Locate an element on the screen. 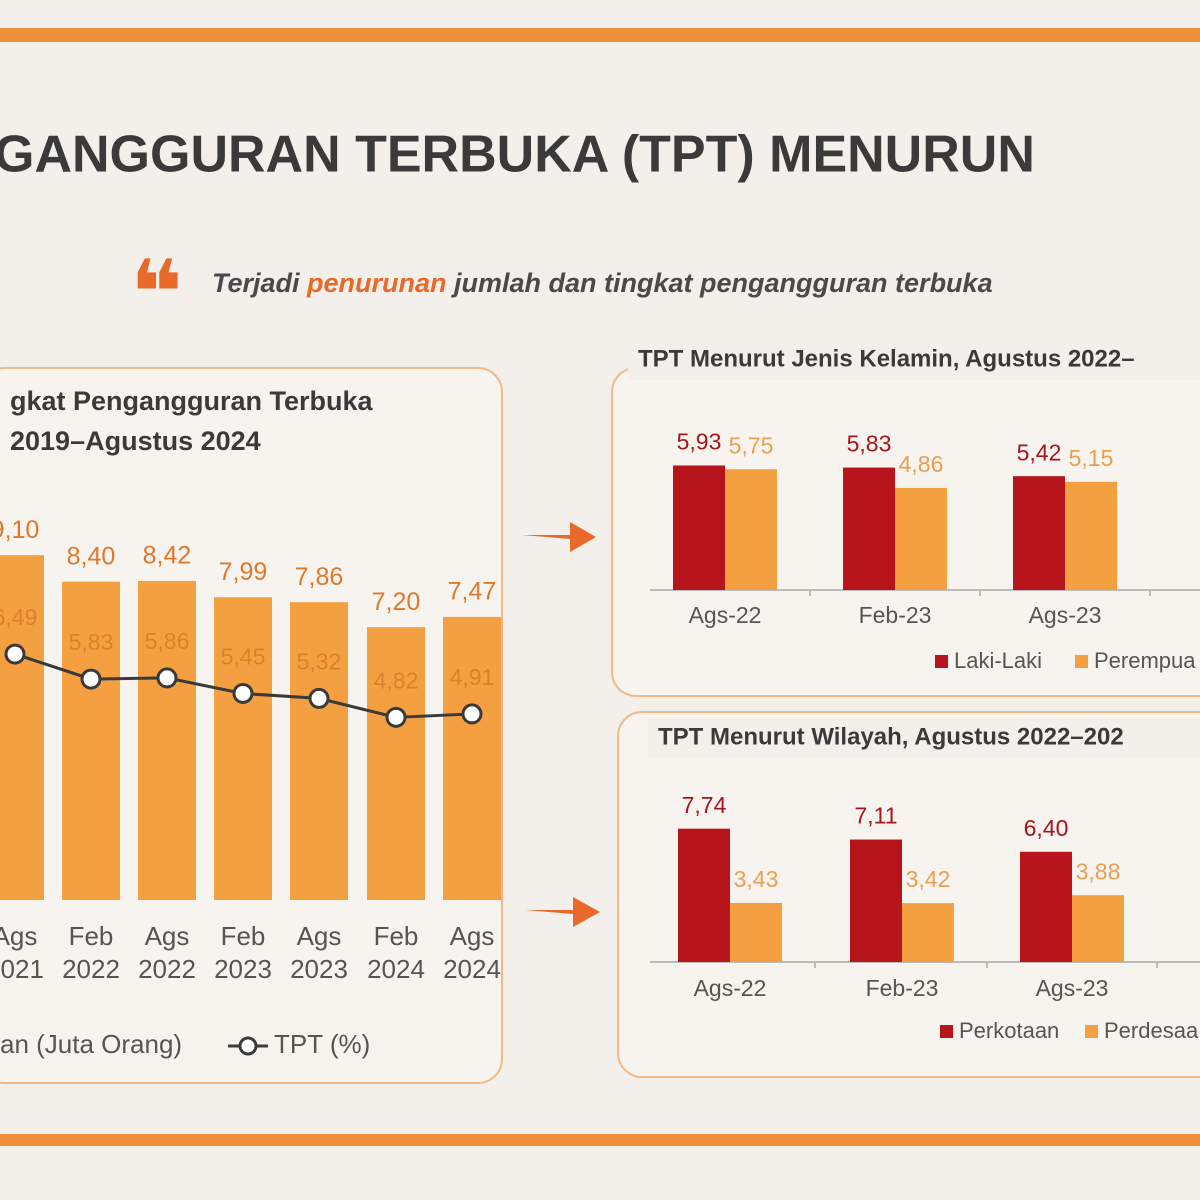 The image size is (1200, 1200). value-label: 8,40 is located at coordinates (91, 556).